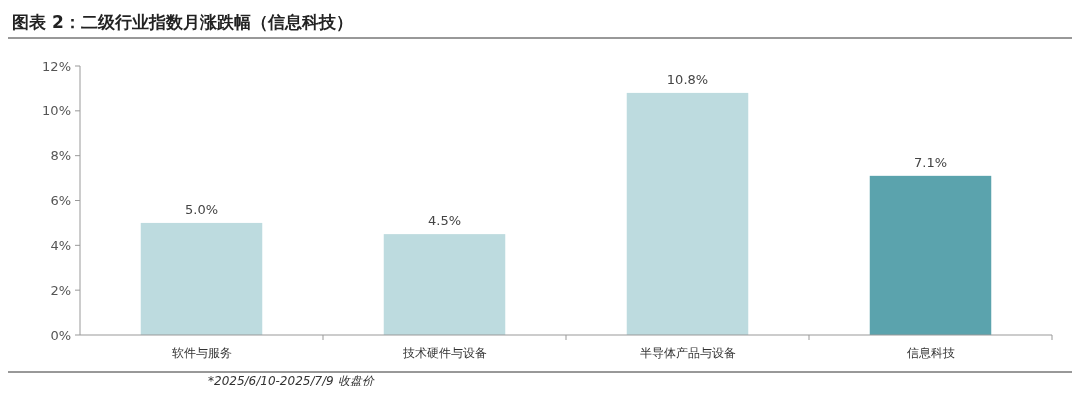 This screenshot has height=394, width=1080. What do you see at coordinates (444, 353) in the screenshot?
I see `x-tick-label: 技术硬件与设备` at bounding box center [444, 353].